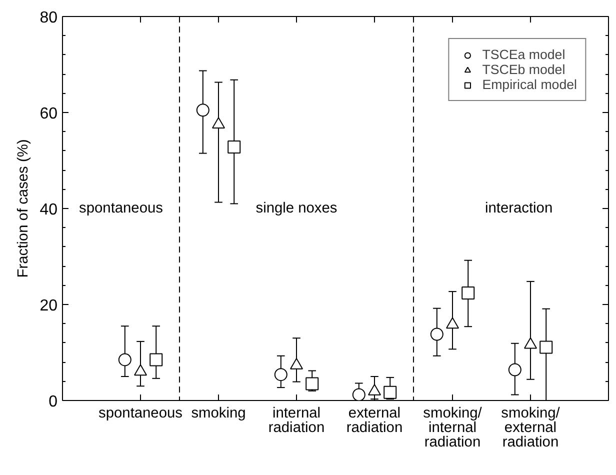 The image size is (616, 475). I want to click on x-tick-label: smoking/ external radiation, so click(531, 428).